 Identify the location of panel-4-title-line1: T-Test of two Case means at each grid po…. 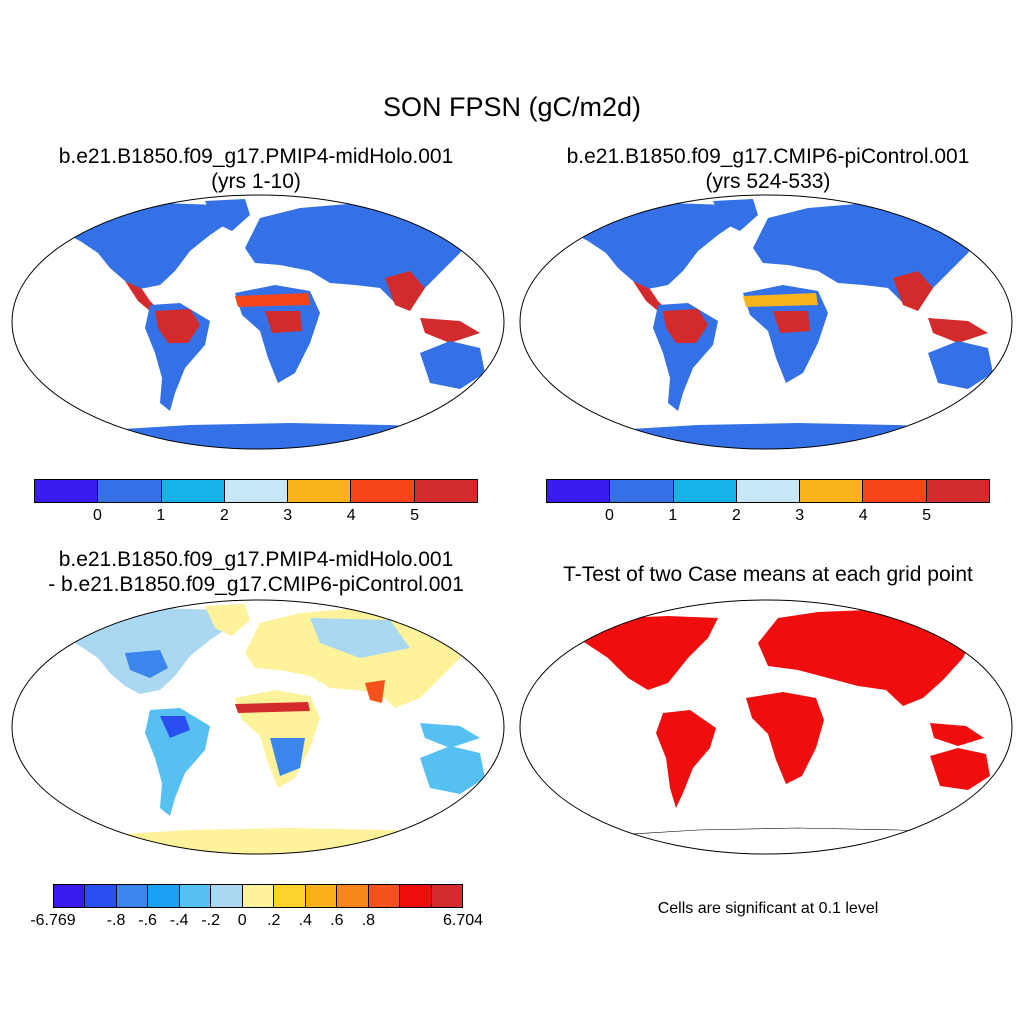
(768, 574).